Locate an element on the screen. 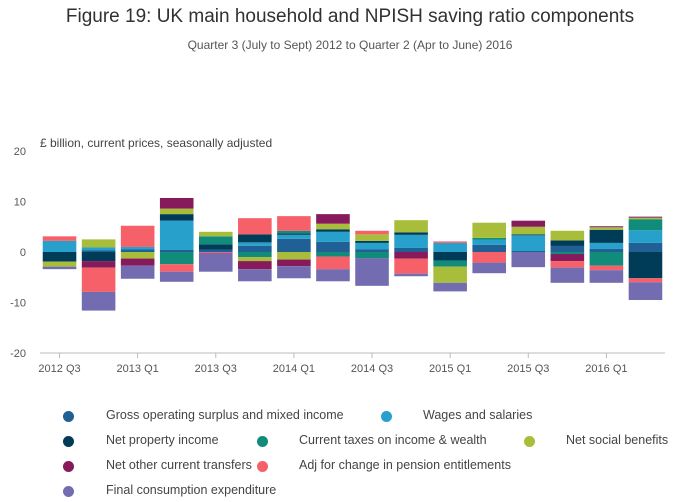 Image resolution: width=700 pixels, height=502 pixels. legend-label: Gross operating surplus and mixed income is located at coordinates (225, 415).